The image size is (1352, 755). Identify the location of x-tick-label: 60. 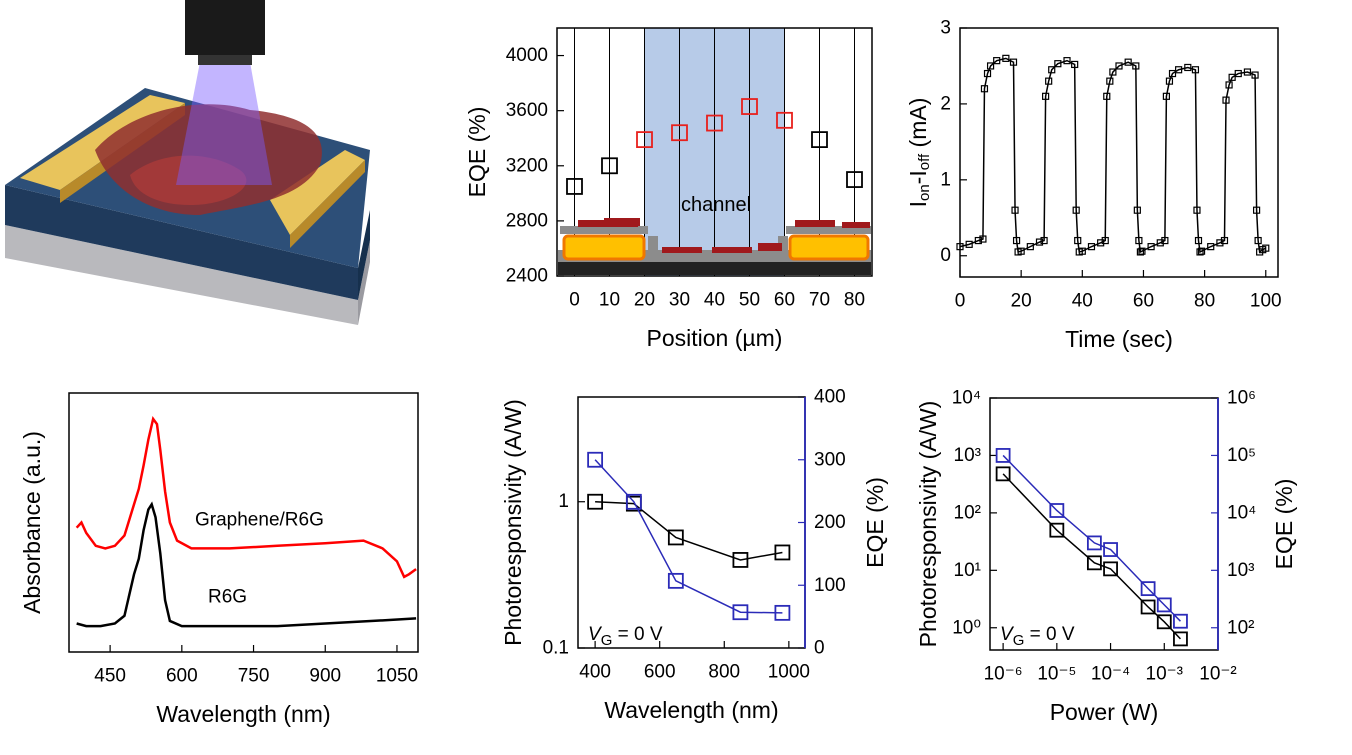
(784, 300).